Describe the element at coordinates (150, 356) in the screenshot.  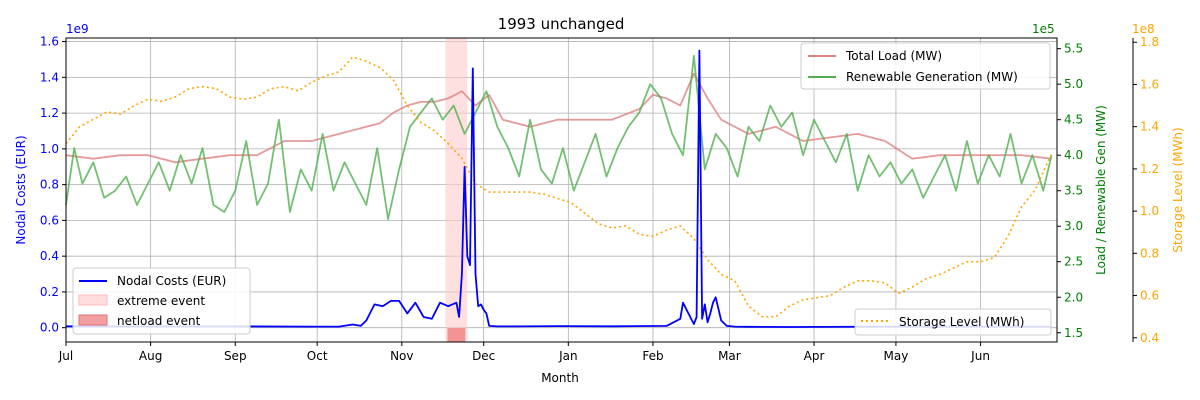
I see `x-tick-label: Aug` at that location.